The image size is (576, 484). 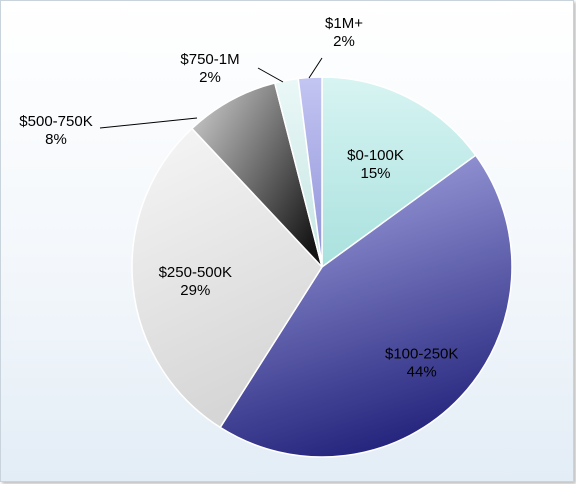 I want to click on slice-category-label-3: $500-750K, so click(x=55, y=121).